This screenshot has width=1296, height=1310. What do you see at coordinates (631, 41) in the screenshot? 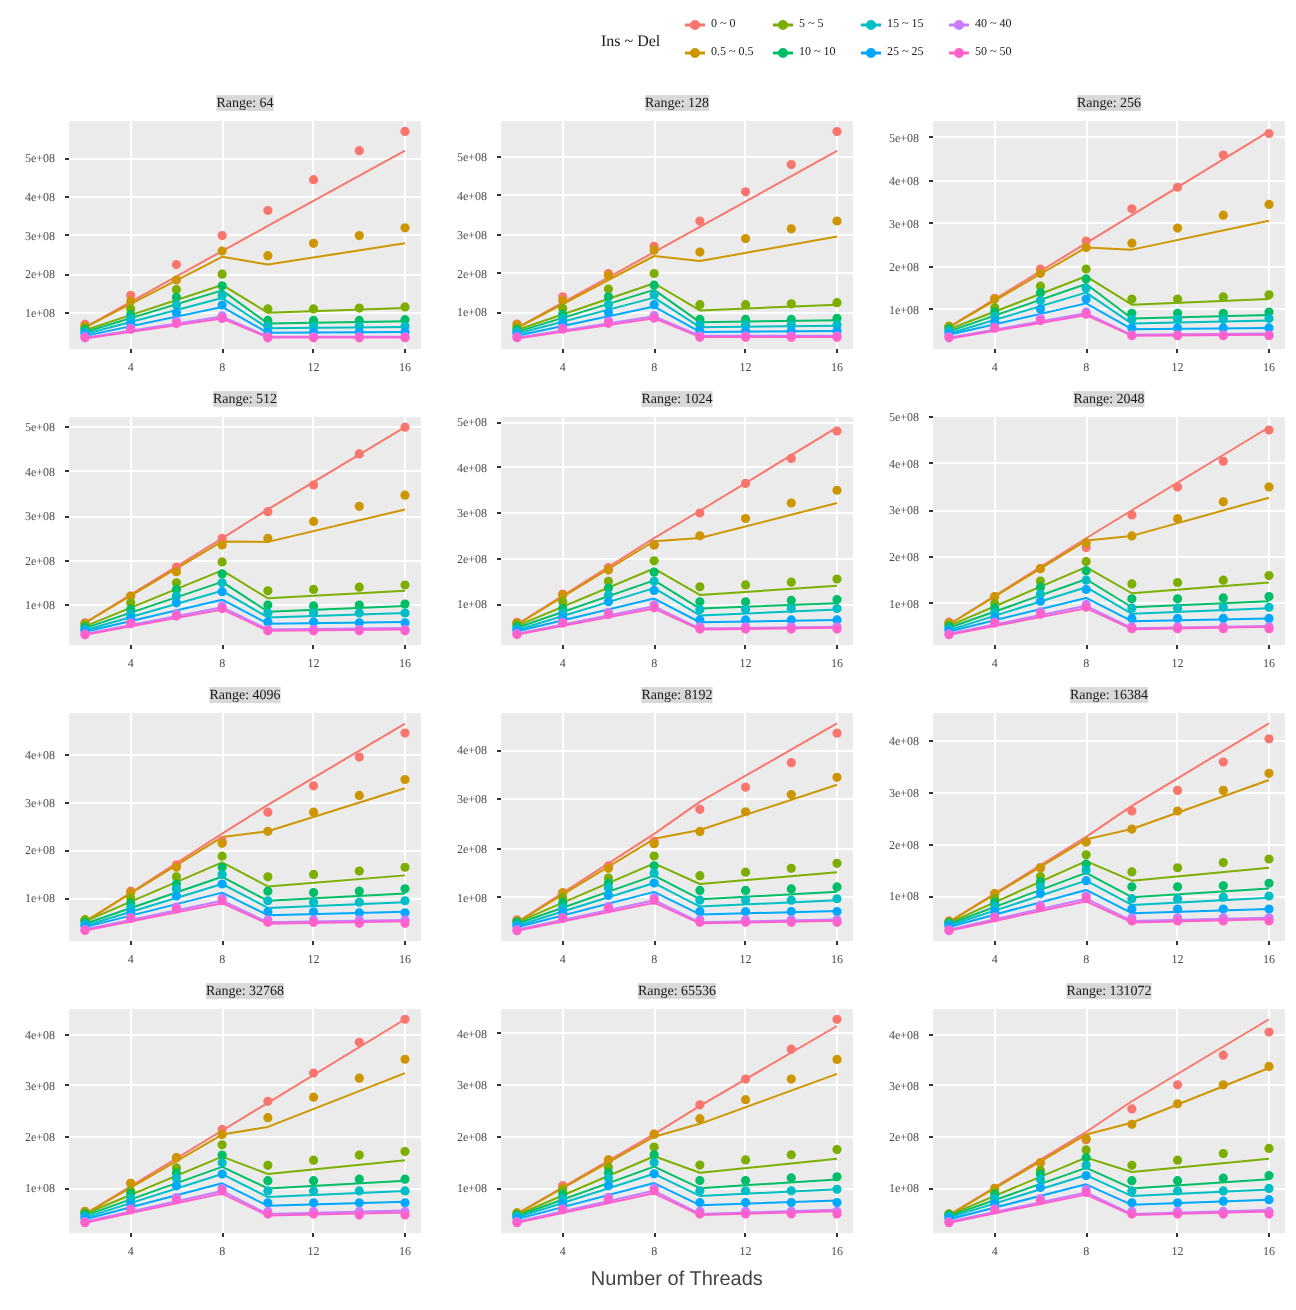
I see `legend-title: Ins ~ Del` at bounding box center [631, 41].